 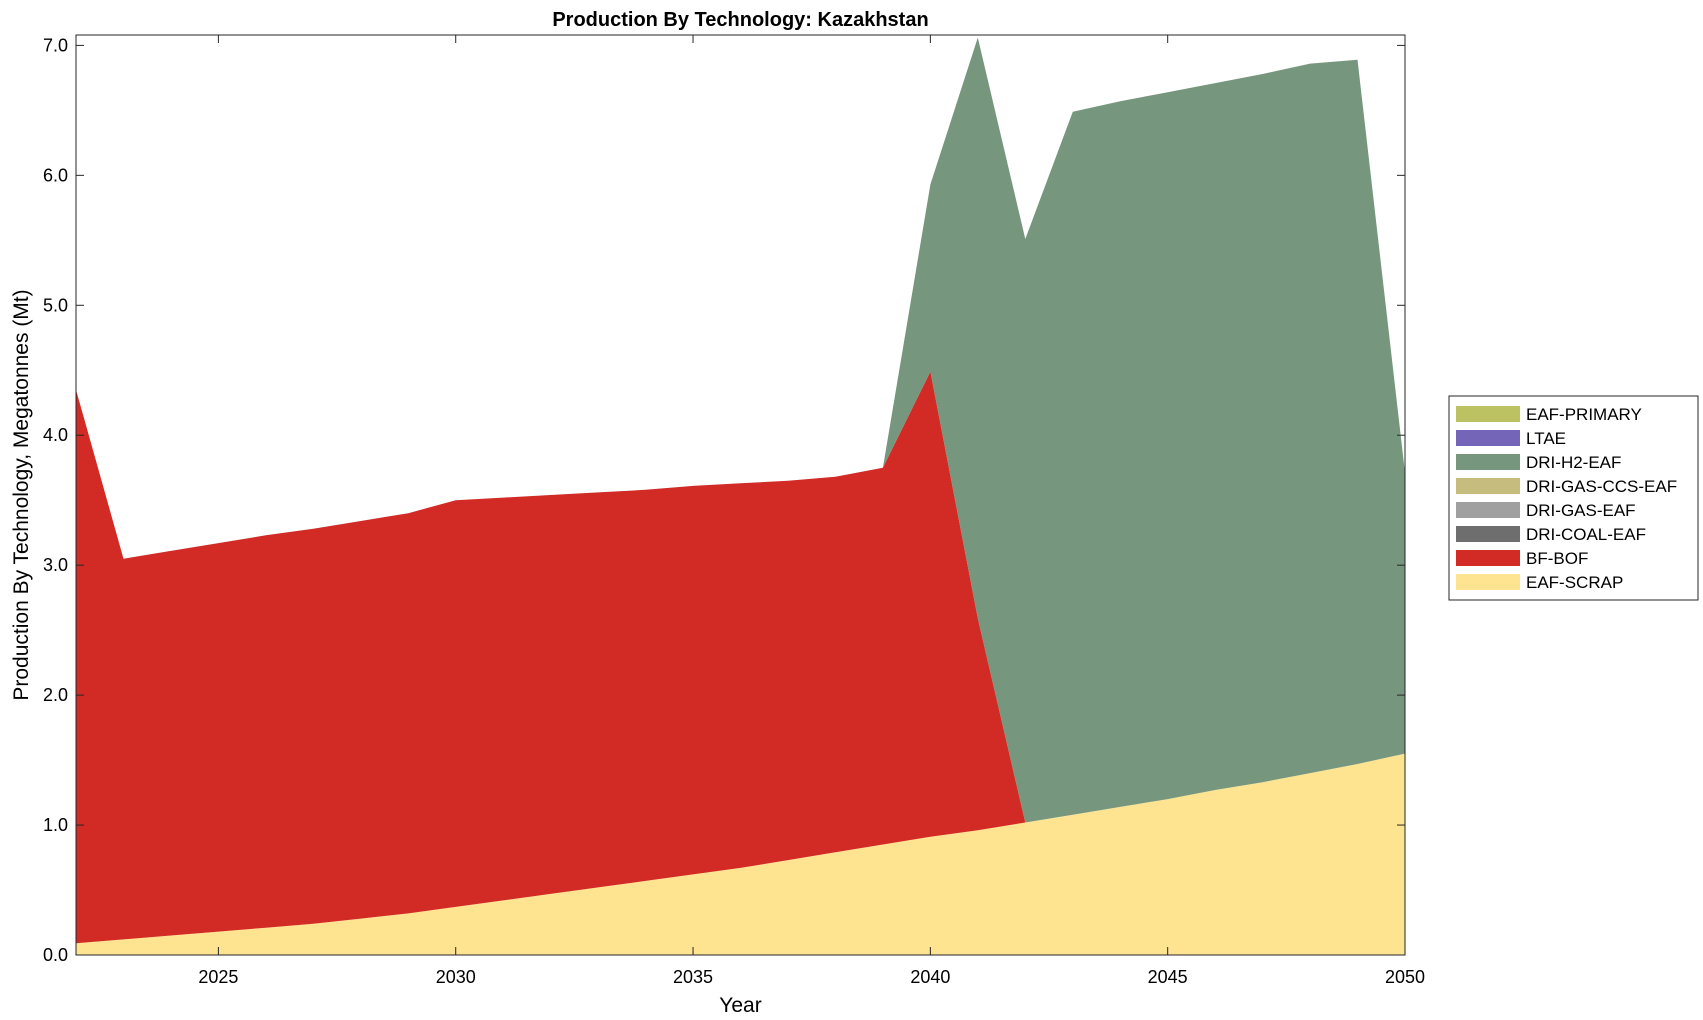 I want to click on y-tick-label: 1.0, so click(x=55, y=825).